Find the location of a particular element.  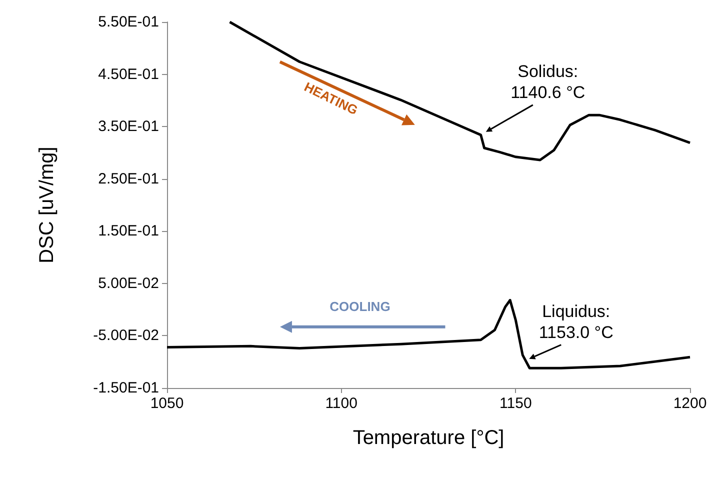

x-tick-label: 1200 is located at coordinates (690, 403).